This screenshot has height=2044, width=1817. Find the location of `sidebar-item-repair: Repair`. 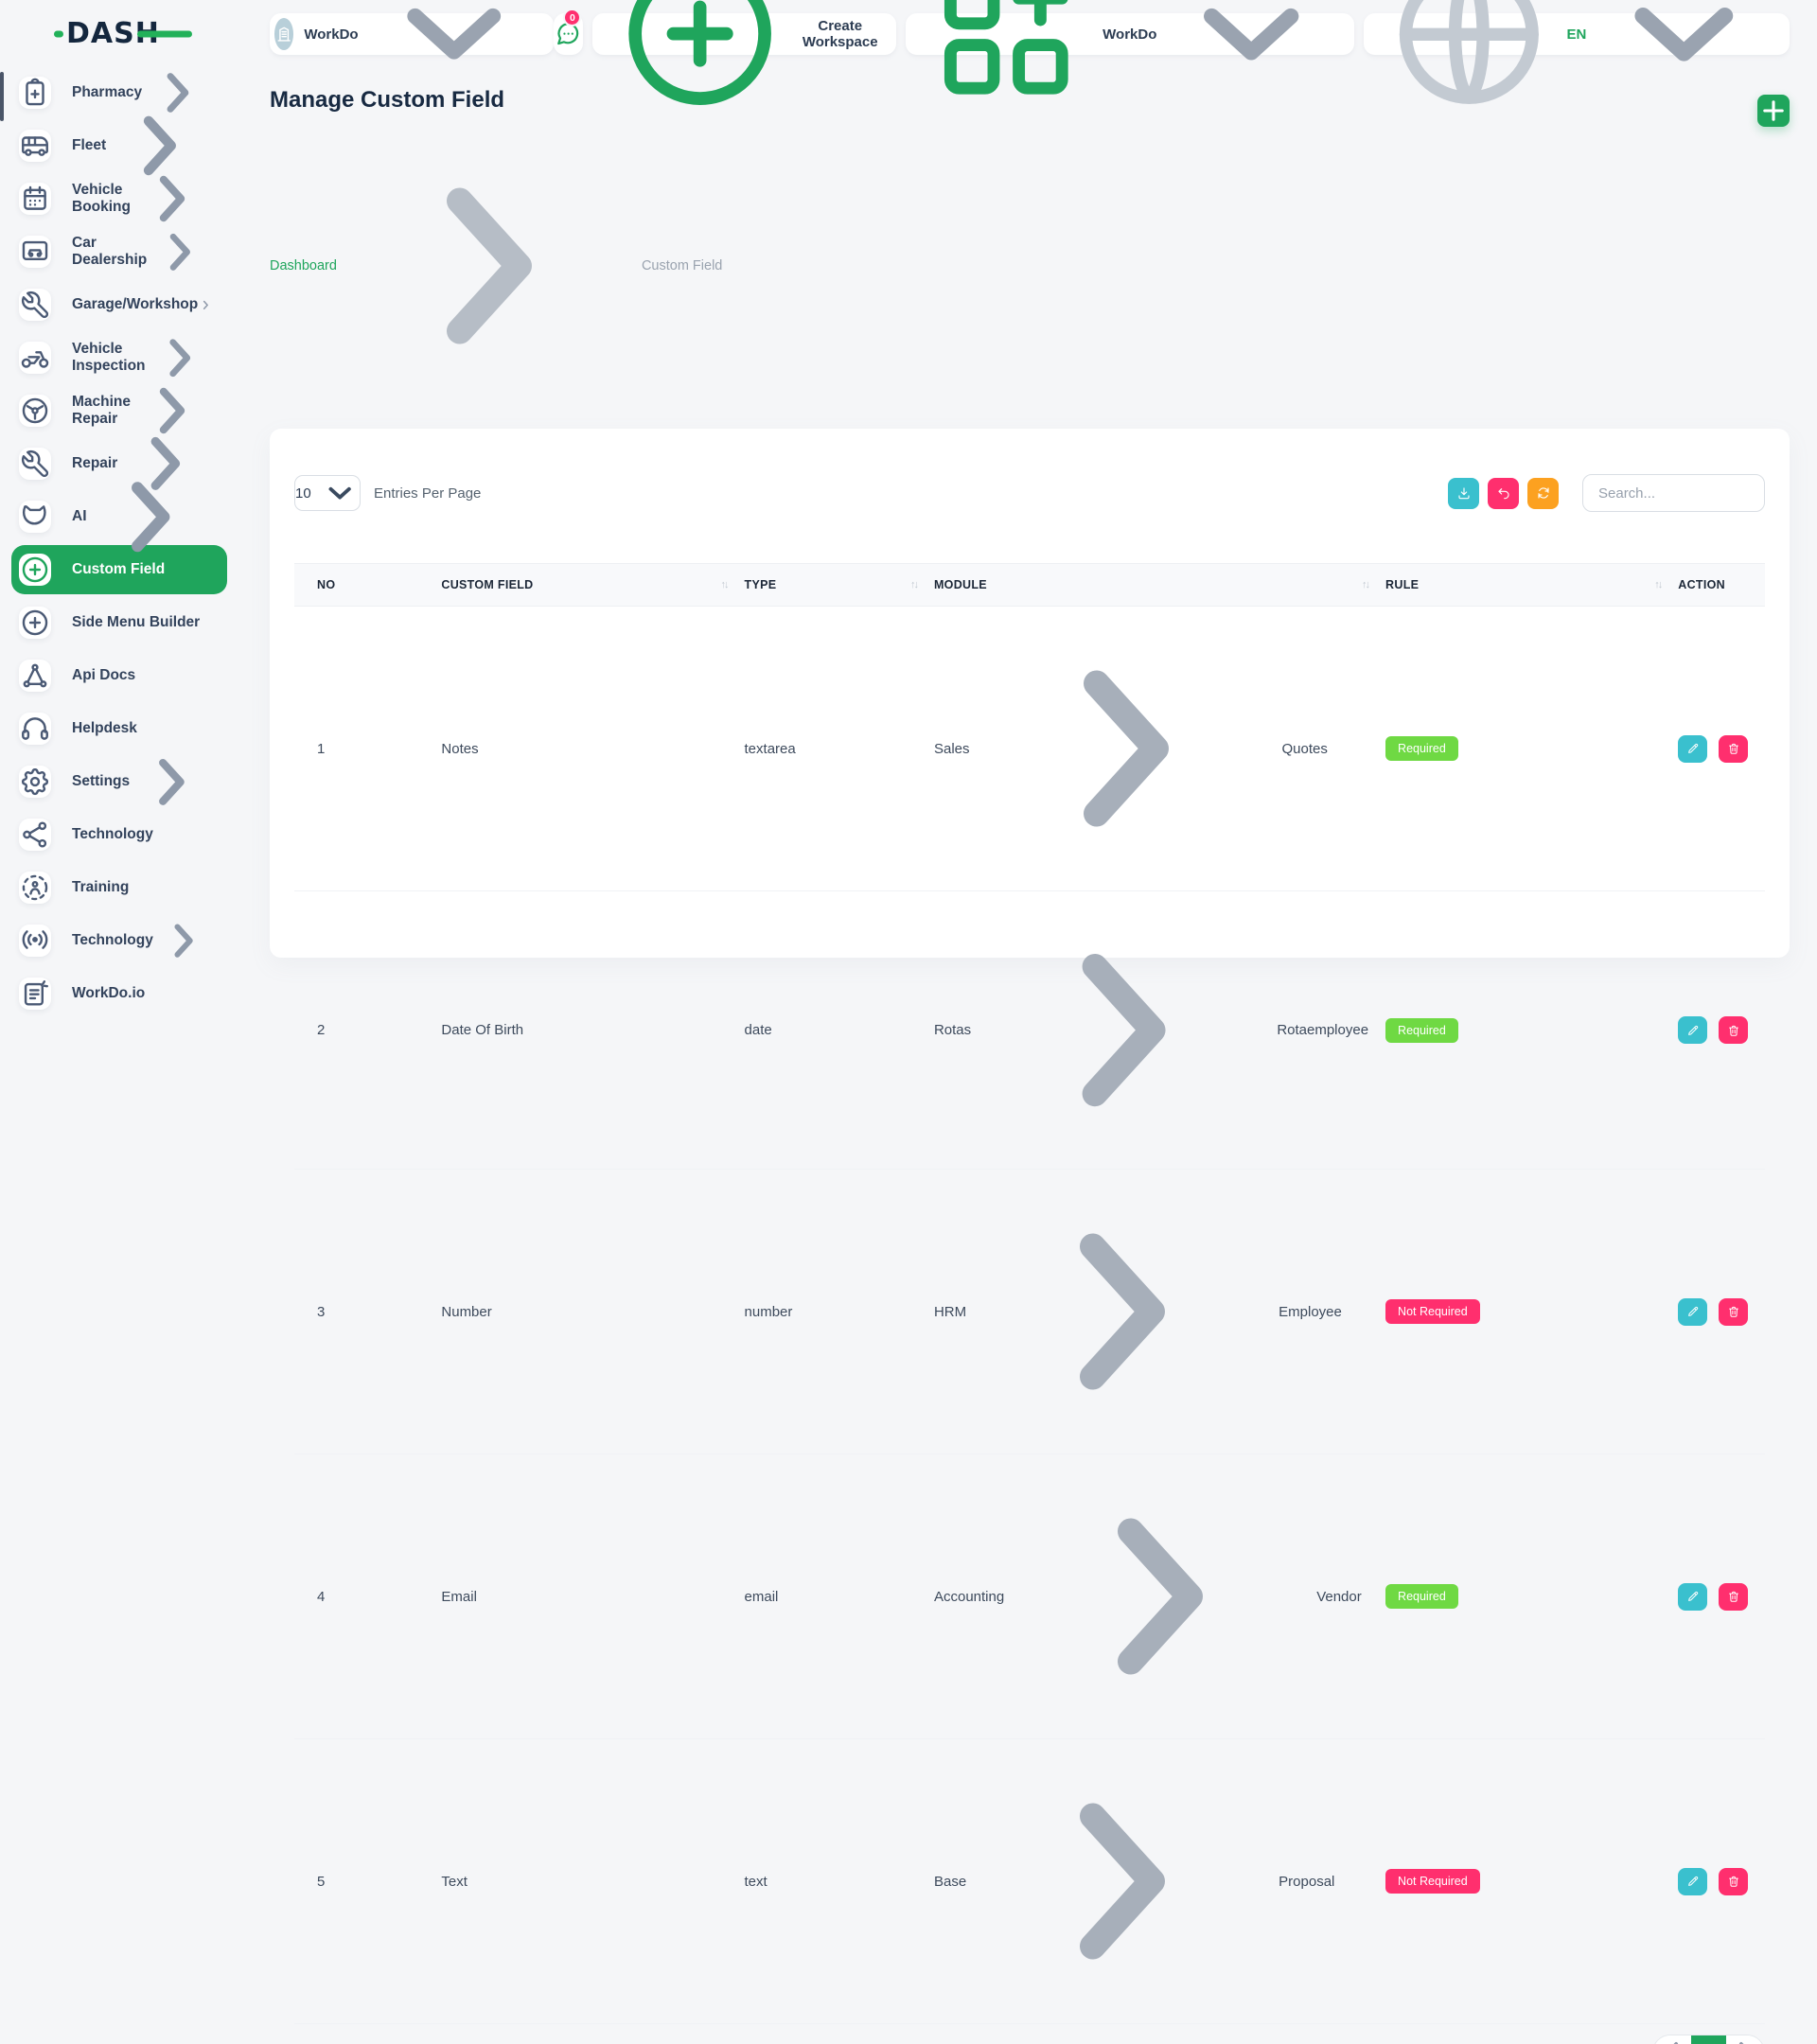

sidebar-item-repair: Repair is located at coordinates (119, 463).